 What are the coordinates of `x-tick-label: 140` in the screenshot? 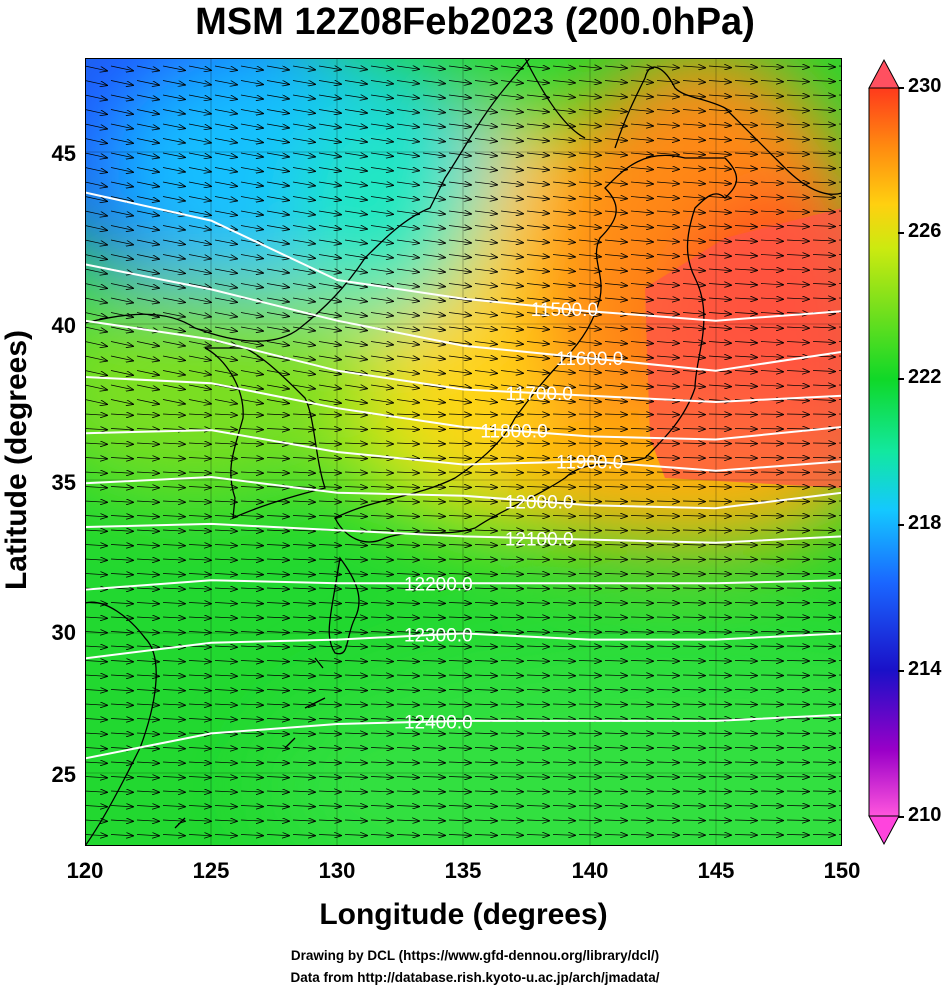 It's located at (590, 870).